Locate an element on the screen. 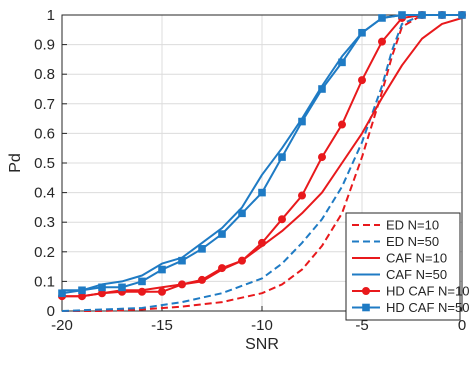  legend-entry: CAF N=10 is located at coordinates (399, 258).